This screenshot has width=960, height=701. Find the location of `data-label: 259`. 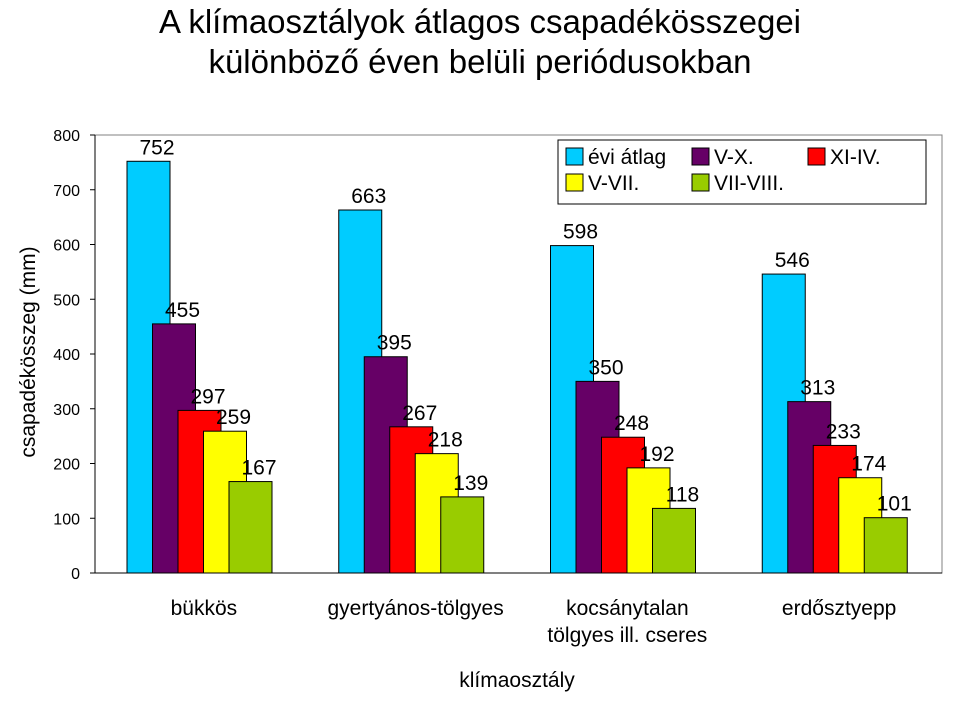

data-label: 259 is located at coordinates (233, 417).